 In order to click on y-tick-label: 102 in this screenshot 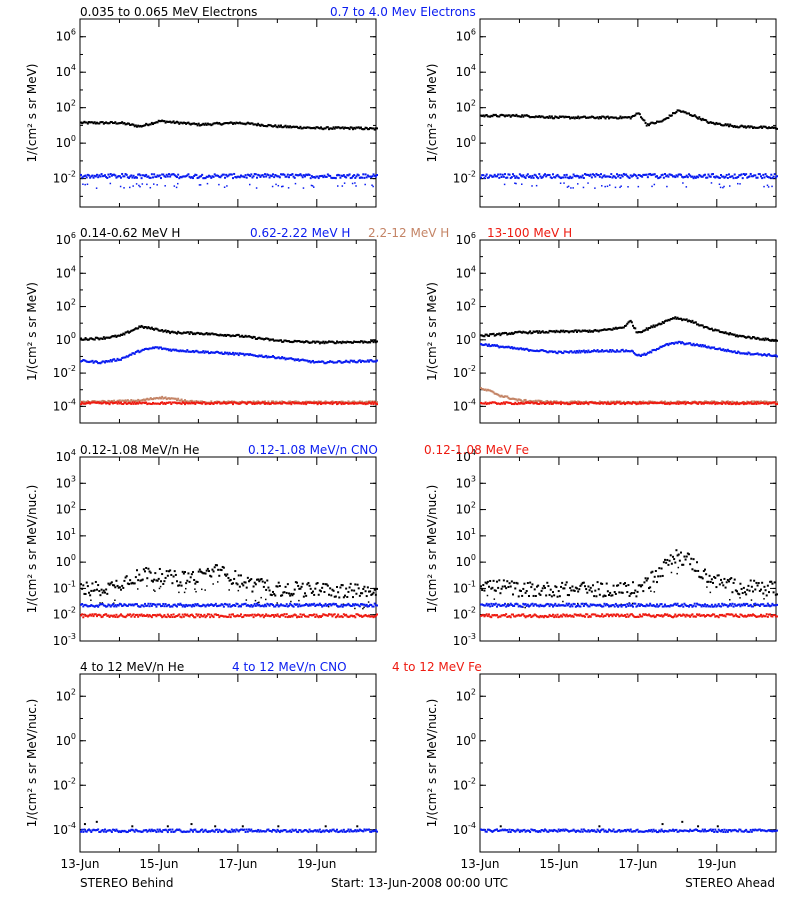, I will do `click(66, 107)`.